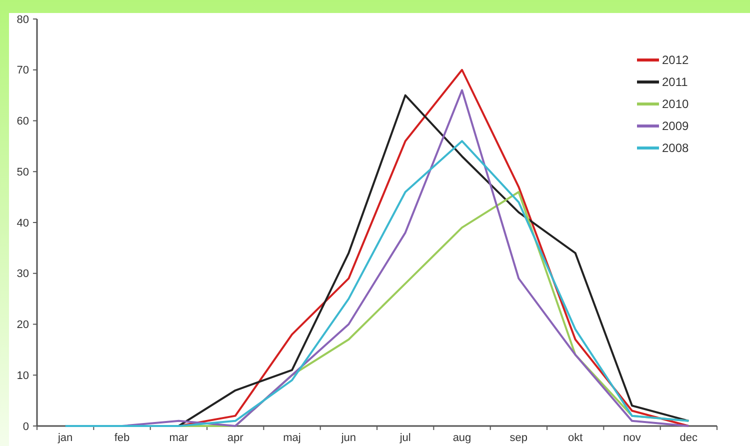 The width and height of the screenshot is (750, 446). What do you see at coordinates (122, 438) in the screenshot?
I see `x-tick-label: feb` at bounding box center [122, 438].